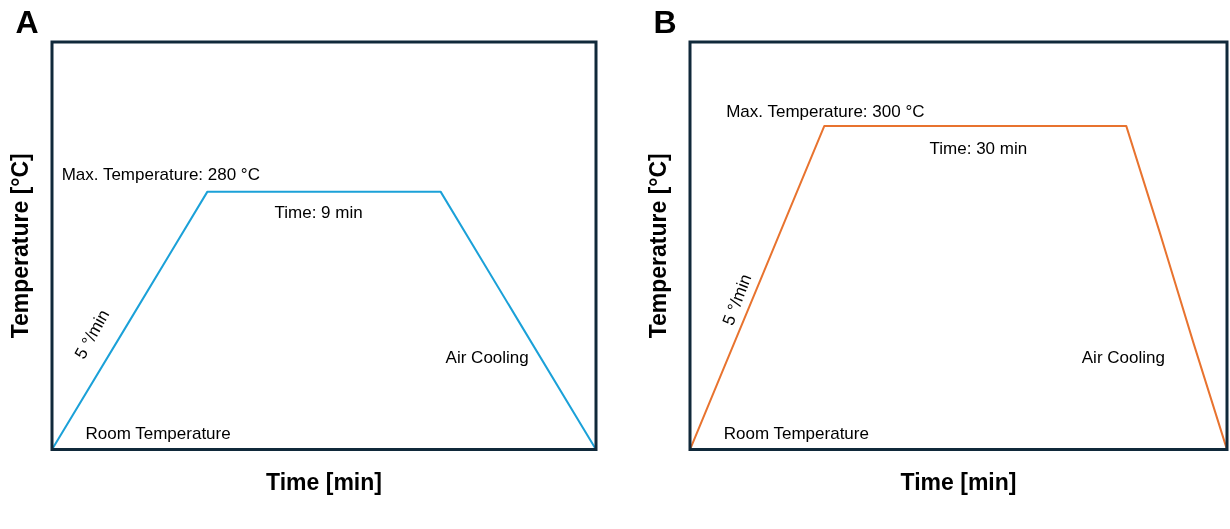 The height and width of the screenshot is (529, 1230). Describe the element at coordinates (160, 175) in the screenshot. I see `text: Max. Temperature: 280 °C` at that location.